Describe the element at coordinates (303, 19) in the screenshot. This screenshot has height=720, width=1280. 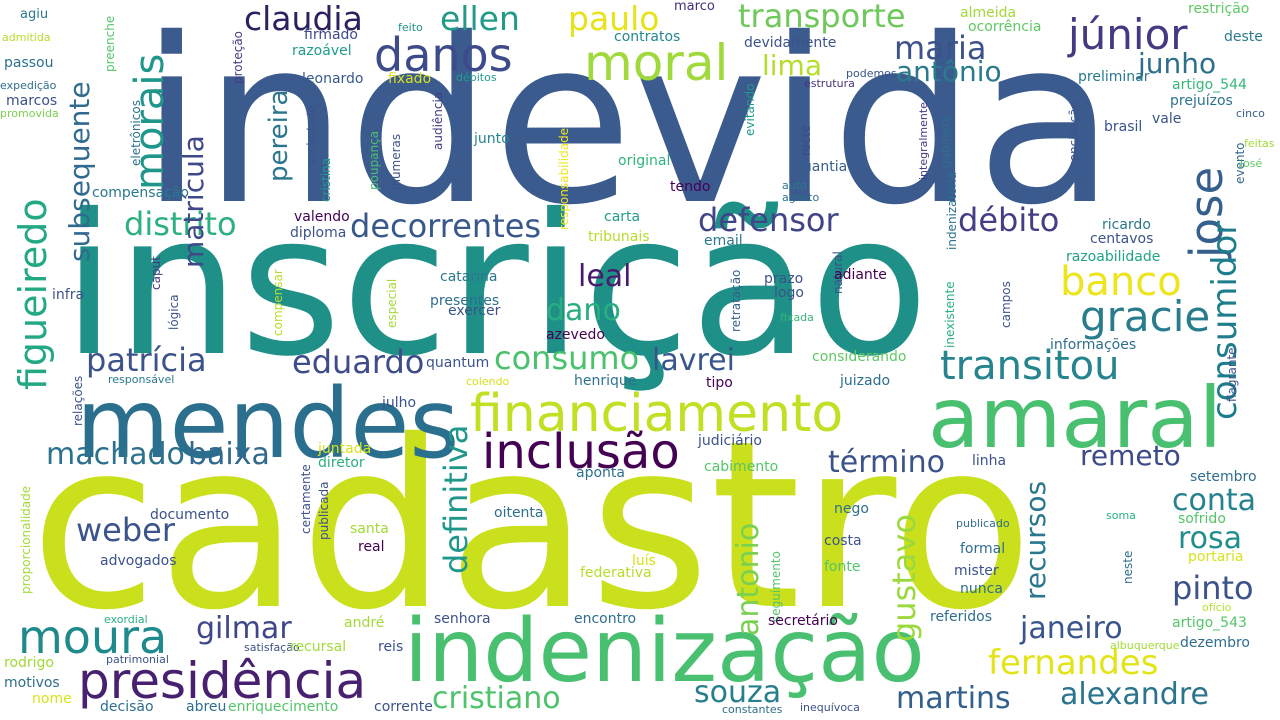
I see `word-claudia: claudia` at that location.